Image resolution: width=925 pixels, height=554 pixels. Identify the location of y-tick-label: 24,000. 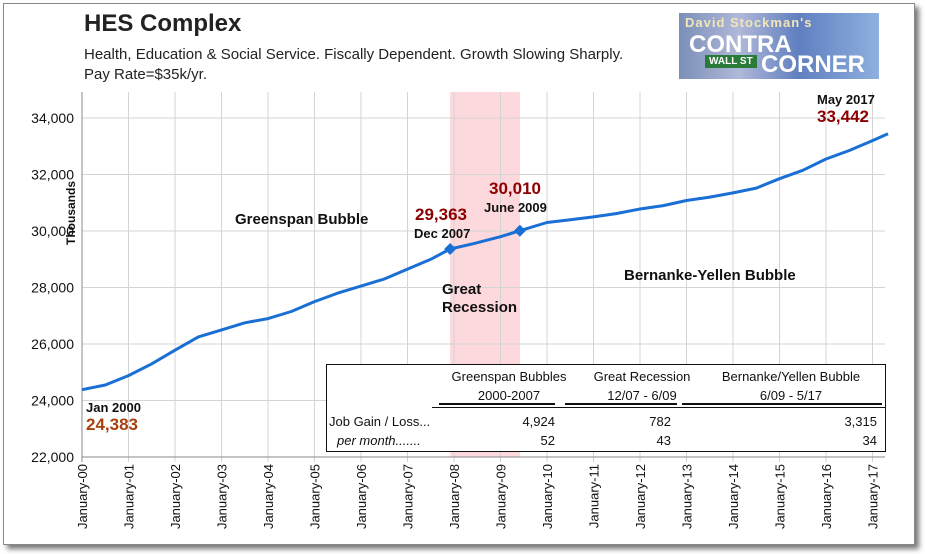
(52, 401).